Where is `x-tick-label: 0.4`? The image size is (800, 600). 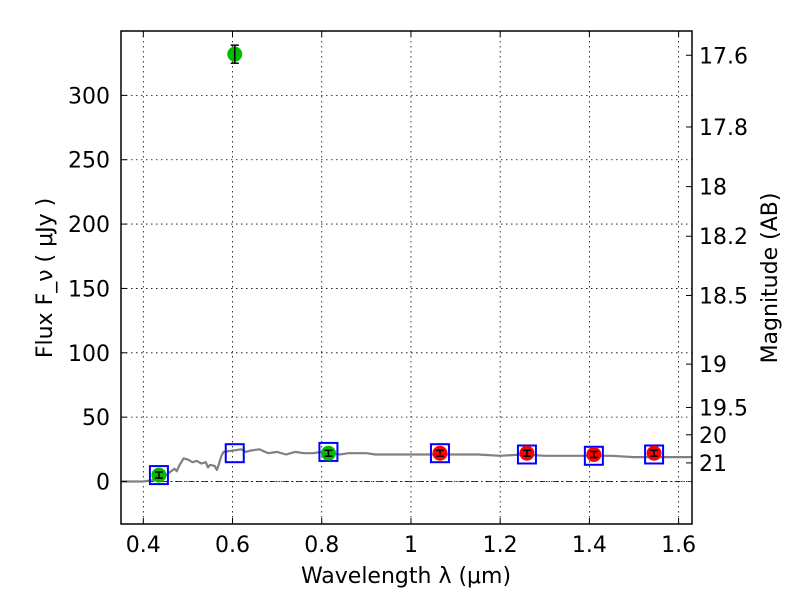
x-tick-label: 0.4 is located at coordinates (143, 545).